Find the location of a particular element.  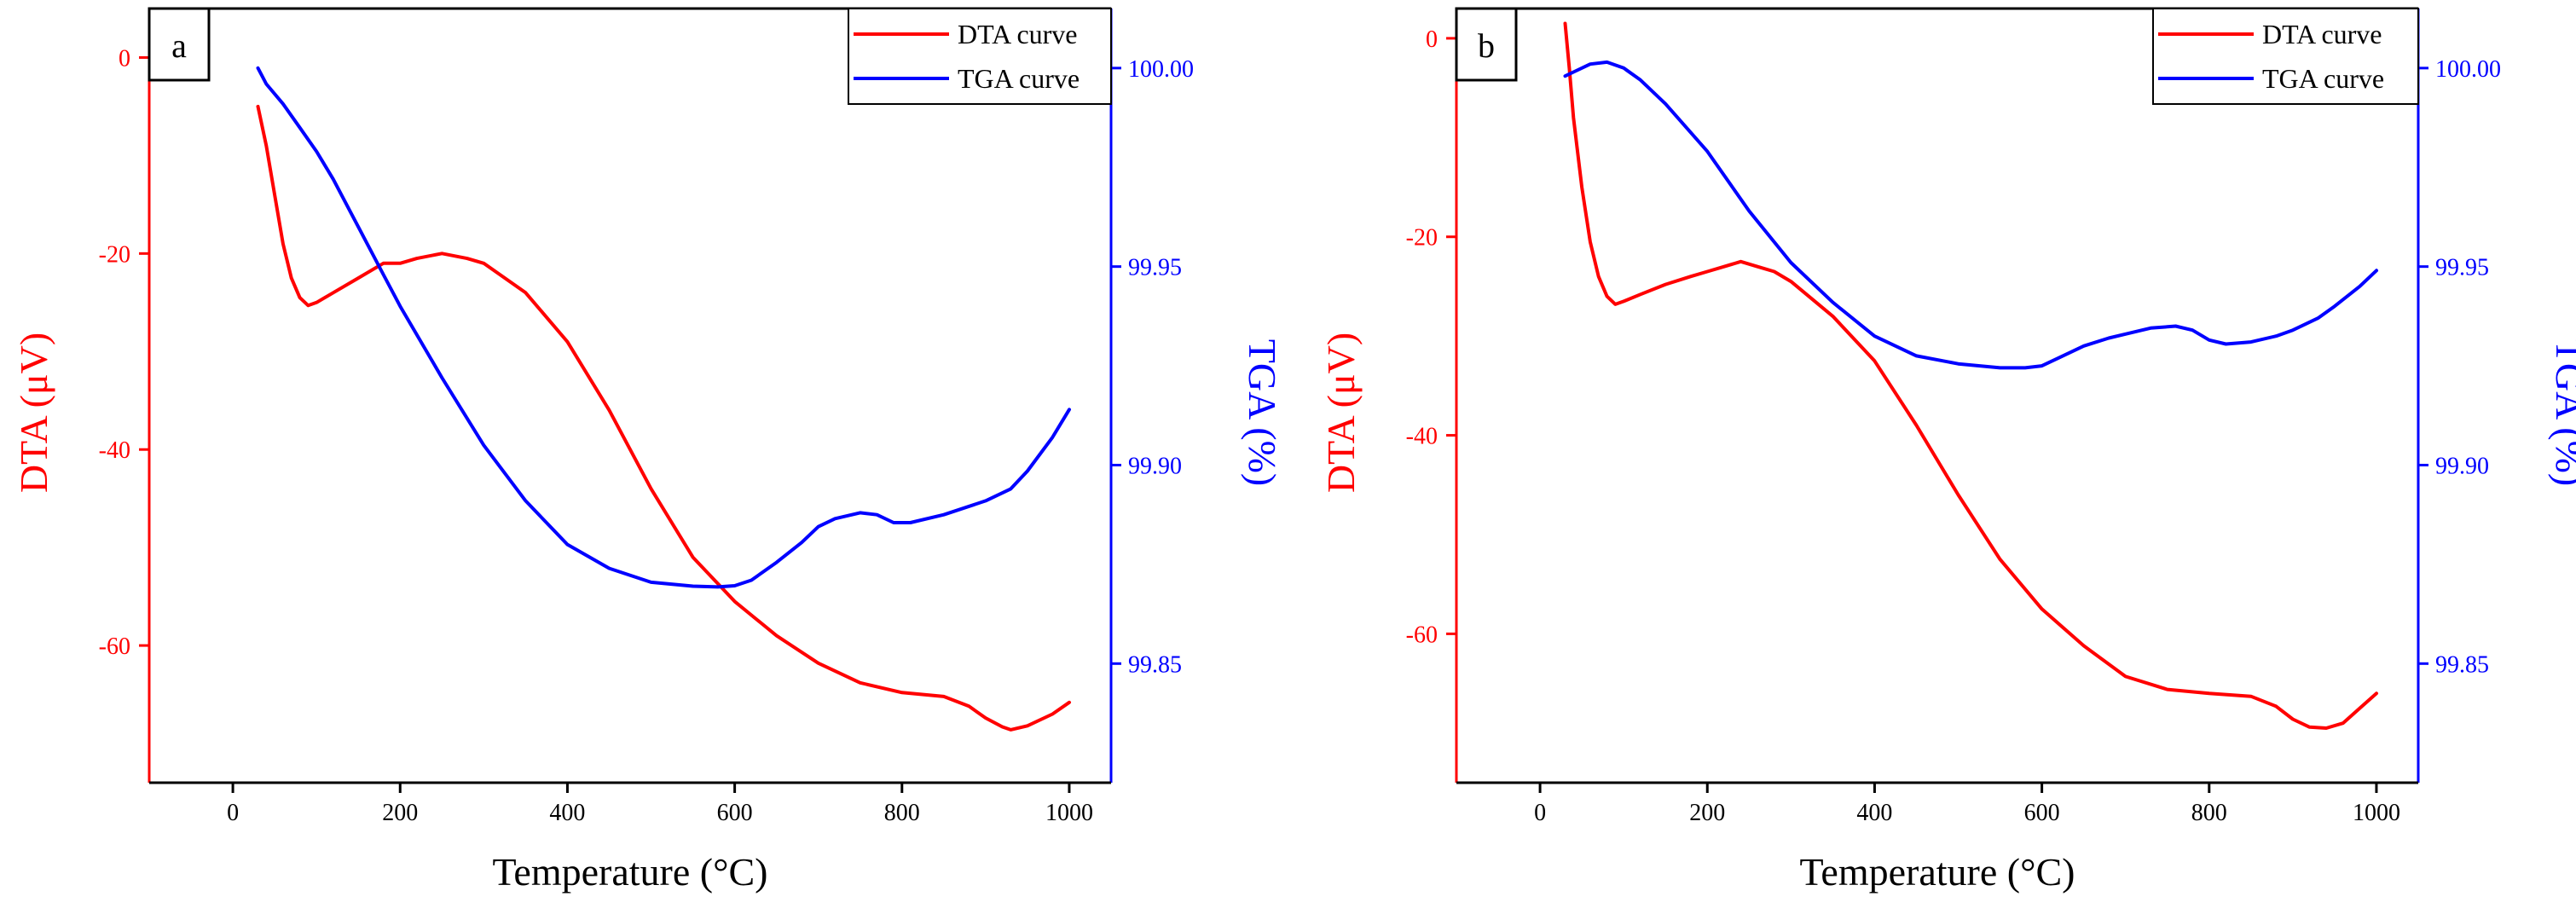

panel-letter: b is located at coordinates (1486, 45).